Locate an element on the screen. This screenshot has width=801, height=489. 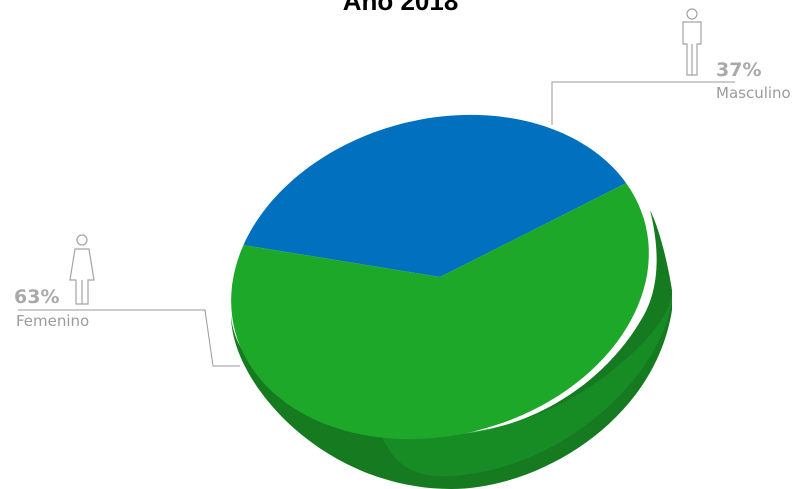
masculino-category-label: Masculino is located at coordinates (753, 93).